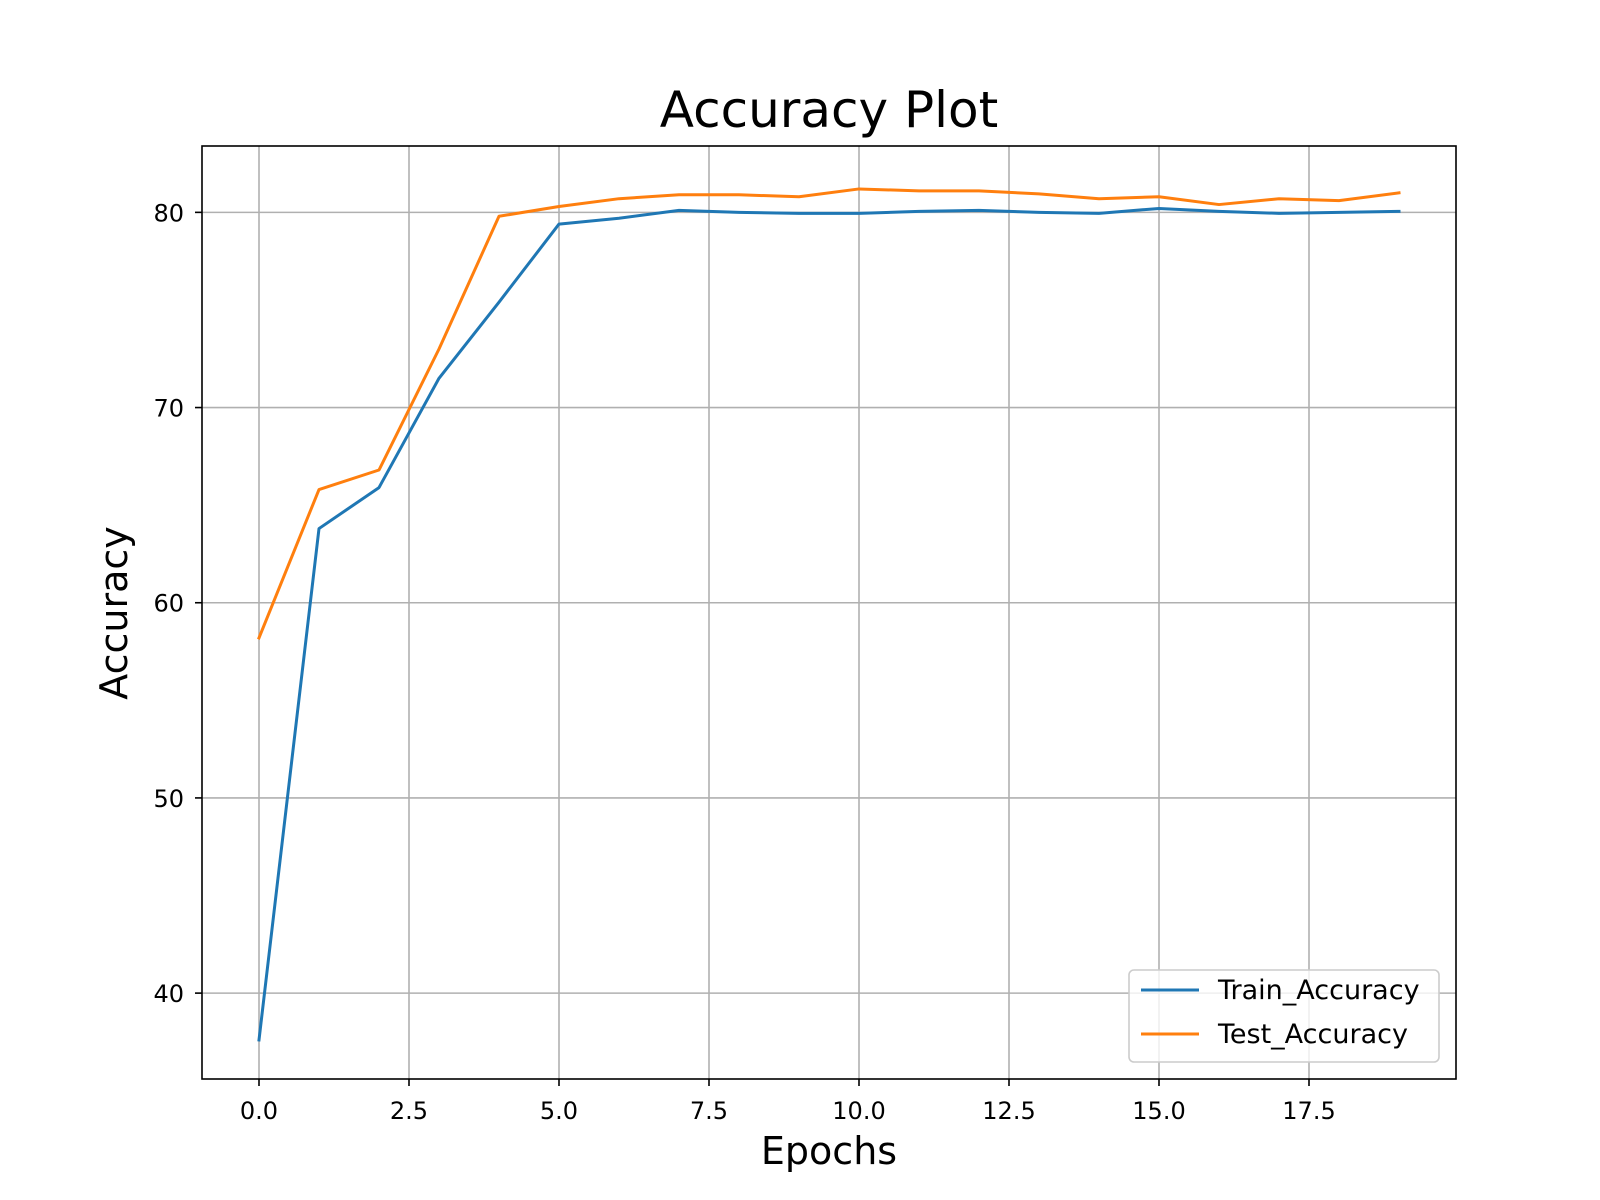 This screenshot has width=1600, height=1200. What do you see at coordinates (709, 1111) in the screenshot?
I see `x-tick-label: 7.5` at bounding box center [709, 1111].